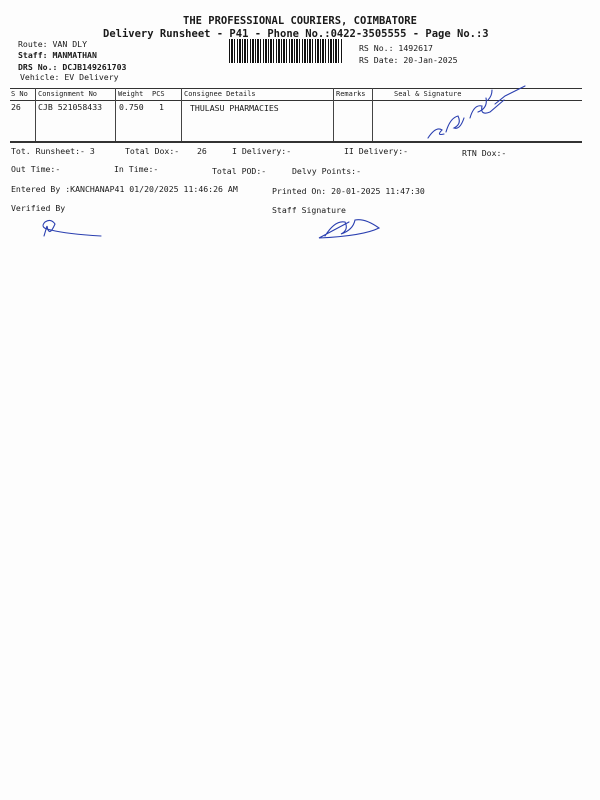 This screenshot has width=600, height=800. I want to click on barcode, so click(286, 51).